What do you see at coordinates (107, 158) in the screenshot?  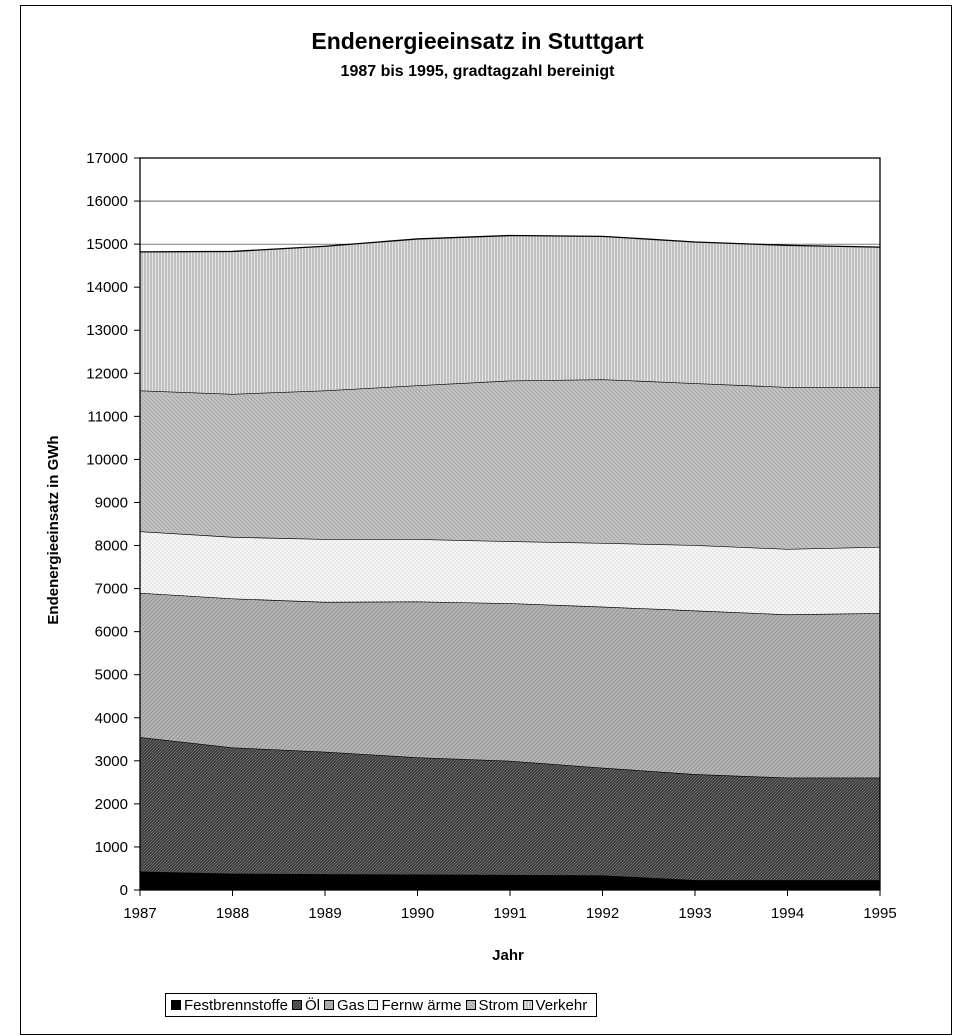 I see `y-tick-label: 17000` at bounding box center [107, 158].